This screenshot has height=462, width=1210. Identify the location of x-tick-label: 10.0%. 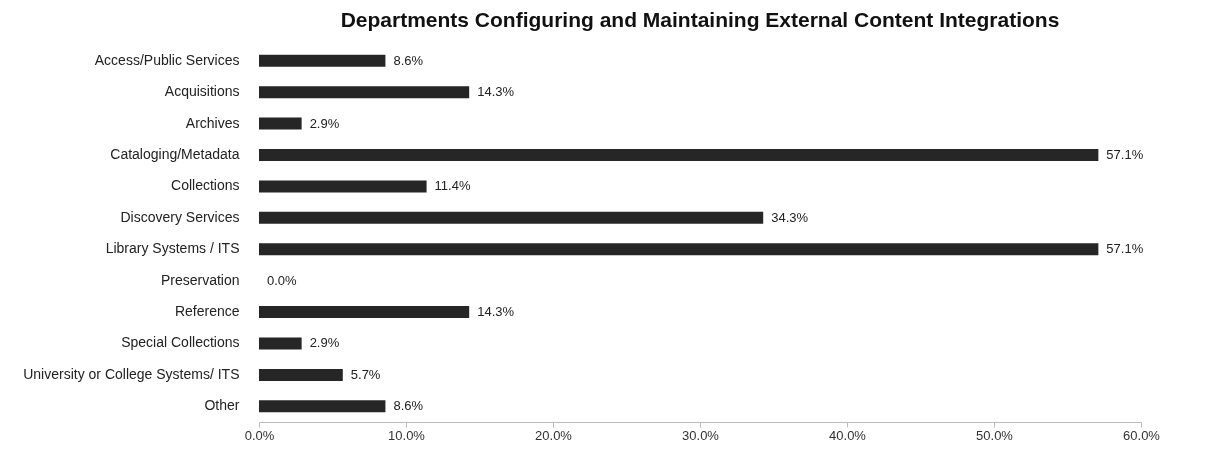
(407, 435).